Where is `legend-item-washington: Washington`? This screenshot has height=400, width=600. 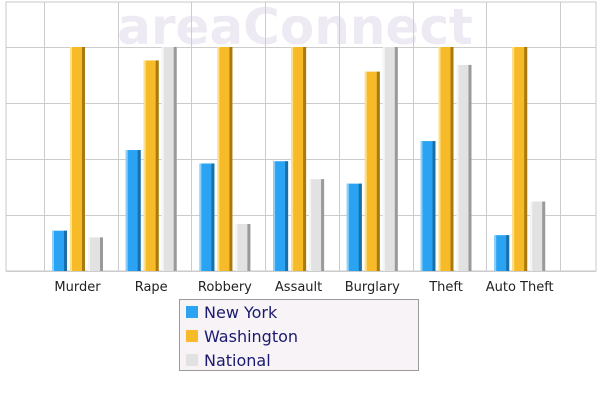 legend-item-washington: Washington is located at coordinates (242, 336).